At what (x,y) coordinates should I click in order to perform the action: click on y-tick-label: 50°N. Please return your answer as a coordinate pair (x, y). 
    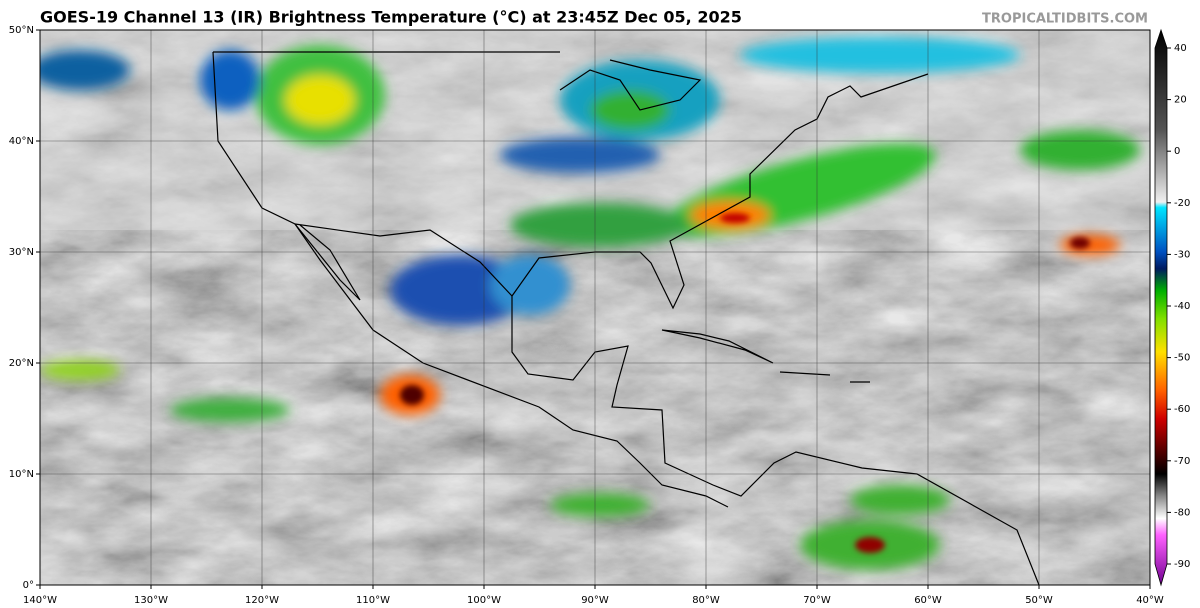
    Looking at the image, I should click on (21, 30).